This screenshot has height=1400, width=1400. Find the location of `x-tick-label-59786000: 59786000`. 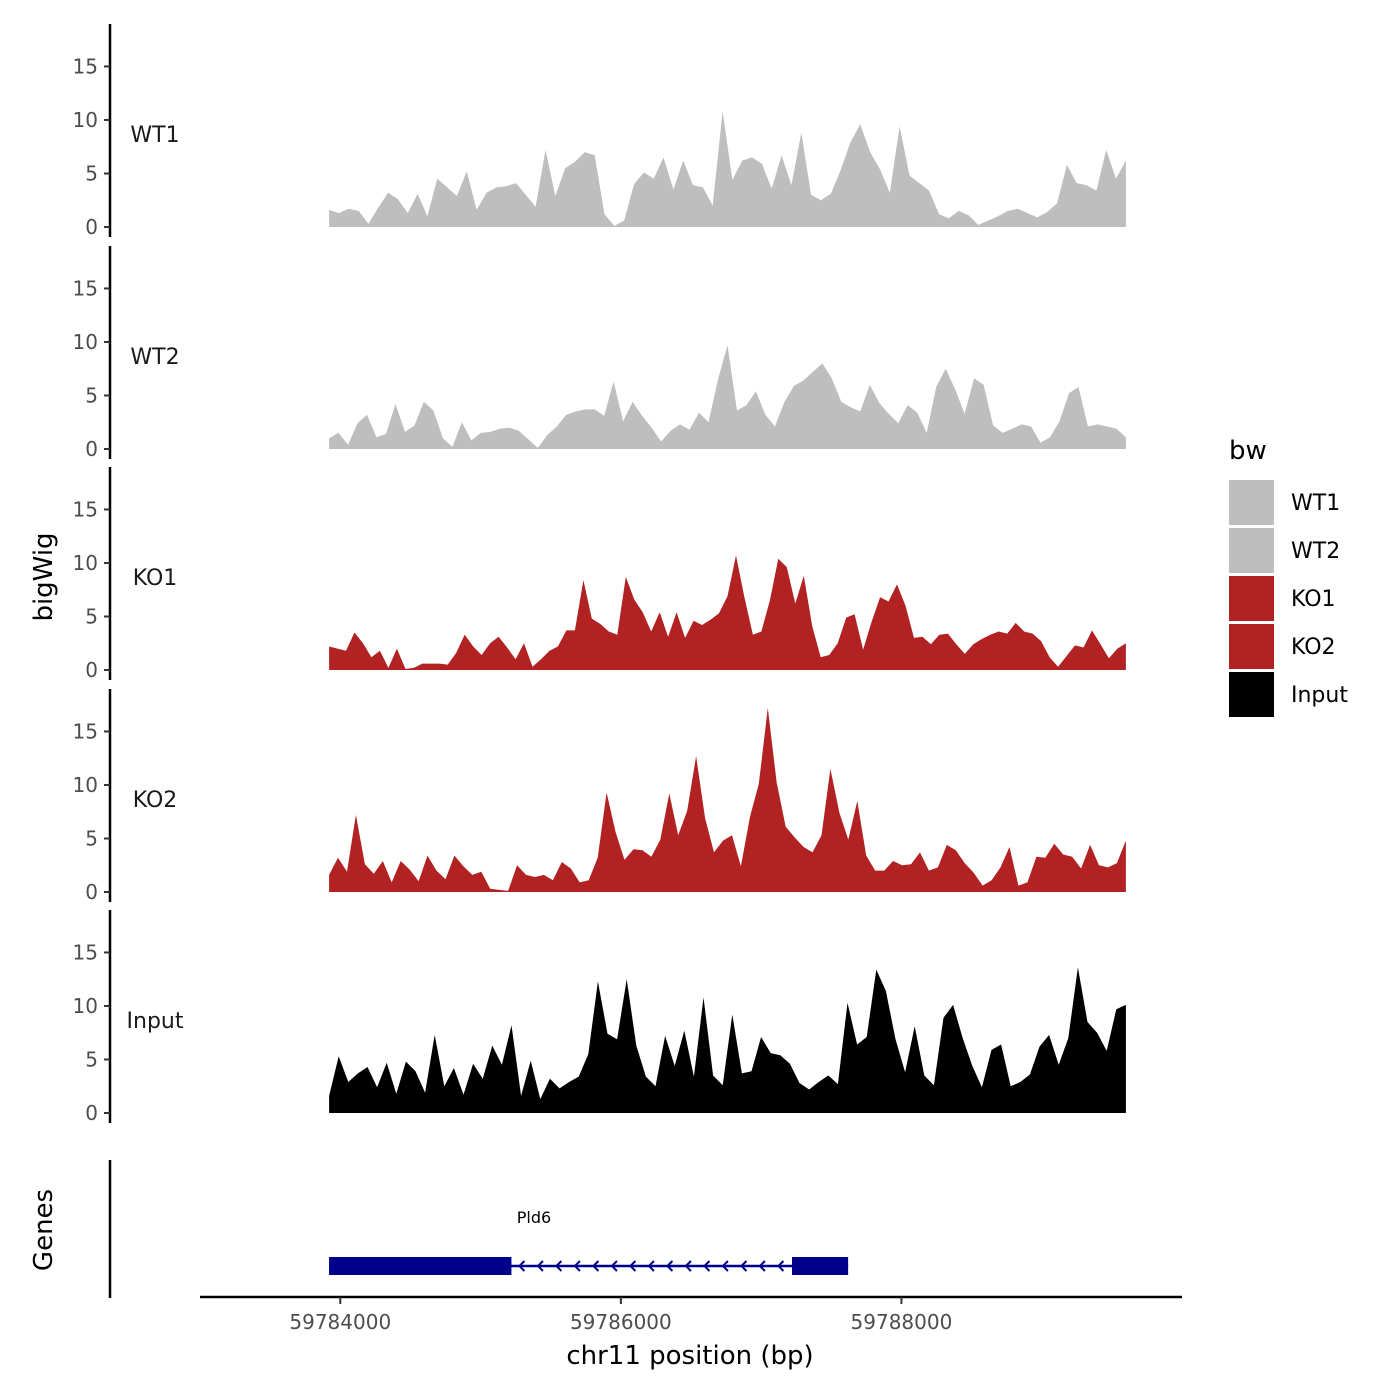

x-tick-label-59786000: 59786000 is located at coordinates (621, 1322).